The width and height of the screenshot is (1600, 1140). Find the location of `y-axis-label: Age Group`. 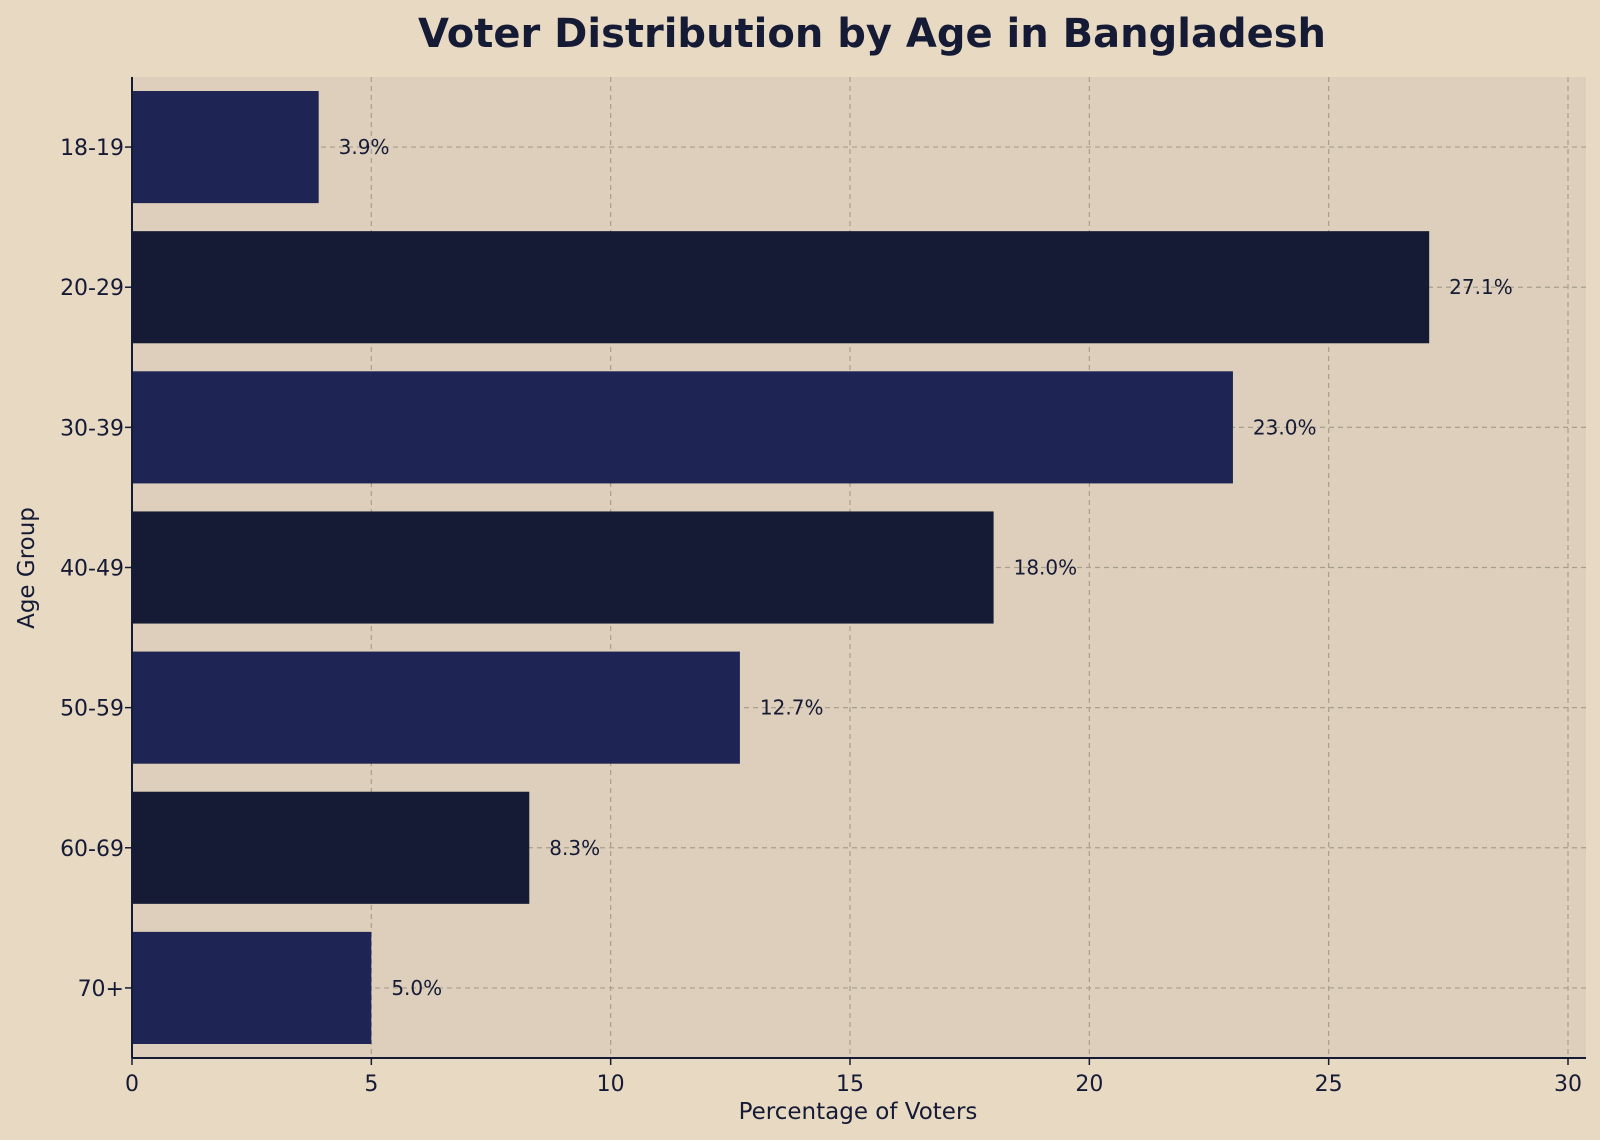

y-axis-label: Age Group is located at coordinates (27, 568).